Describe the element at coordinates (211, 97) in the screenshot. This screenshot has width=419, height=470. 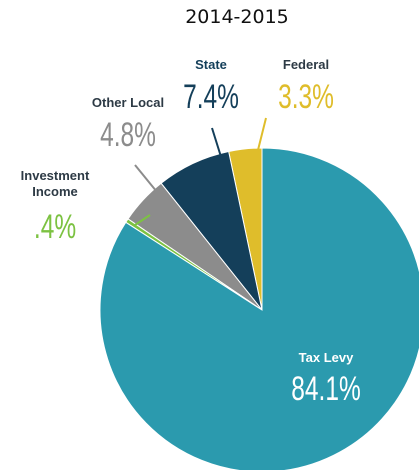
I see `value-label: 7.4%` at that location.